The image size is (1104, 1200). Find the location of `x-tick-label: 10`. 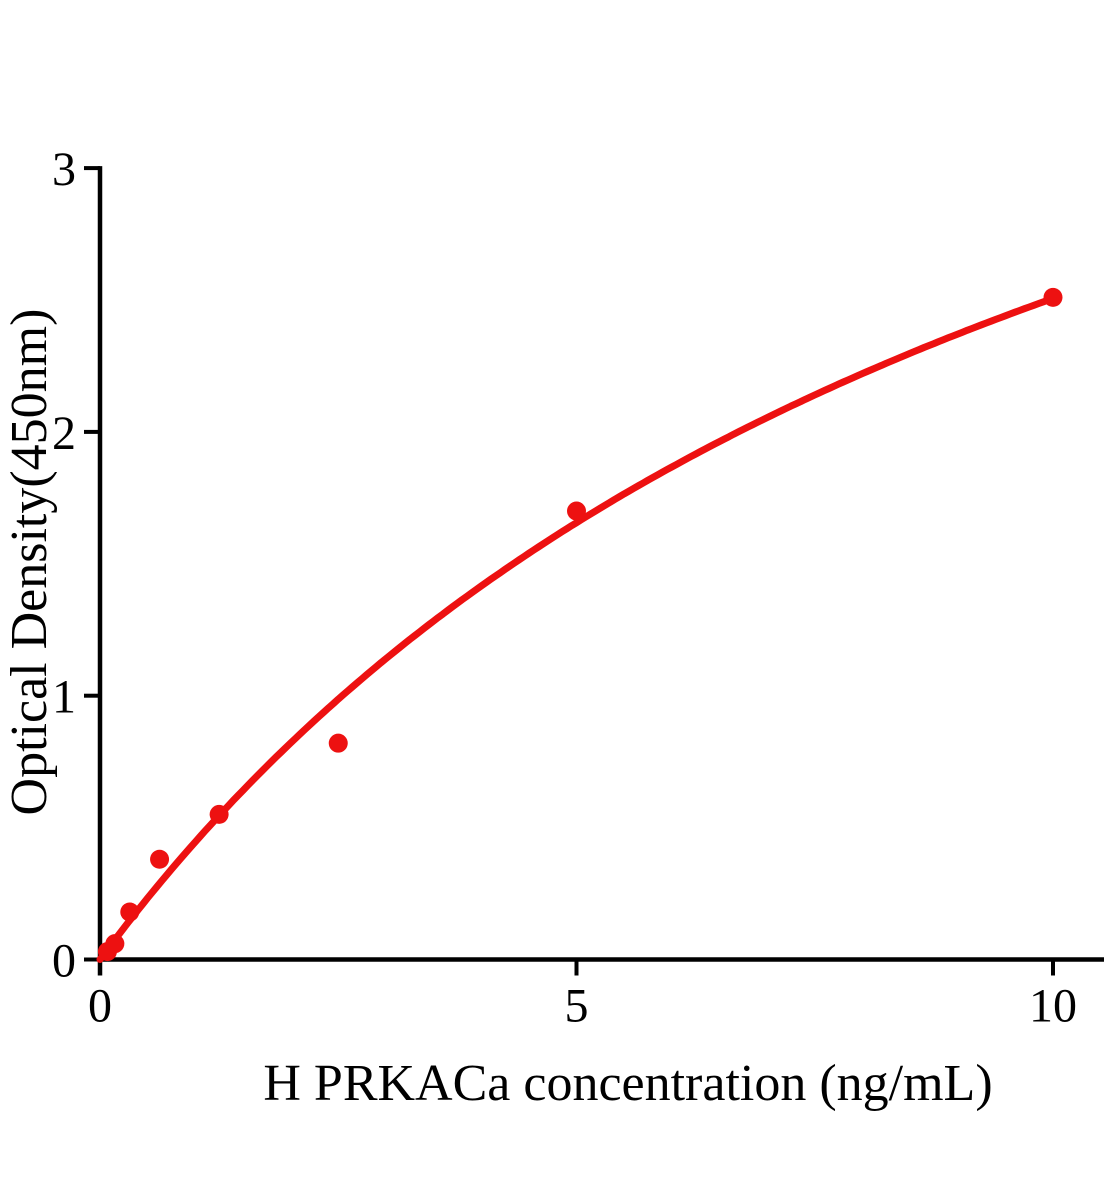

x-tick-label: 10 is located at coordinates (1053, 1006).